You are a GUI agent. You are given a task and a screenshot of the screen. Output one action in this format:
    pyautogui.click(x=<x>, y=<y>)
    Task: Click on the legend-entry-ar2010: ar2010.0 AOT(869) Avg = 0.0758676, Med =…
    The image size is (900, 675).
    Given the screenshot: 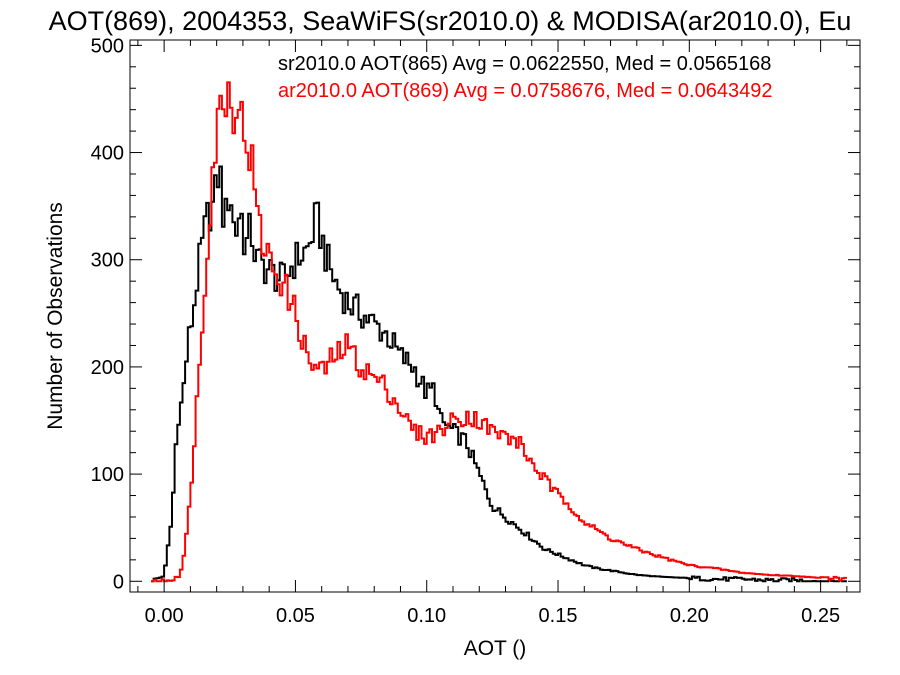 What is the action you would take?
    pyautogui.click(x=525, y=91)
    